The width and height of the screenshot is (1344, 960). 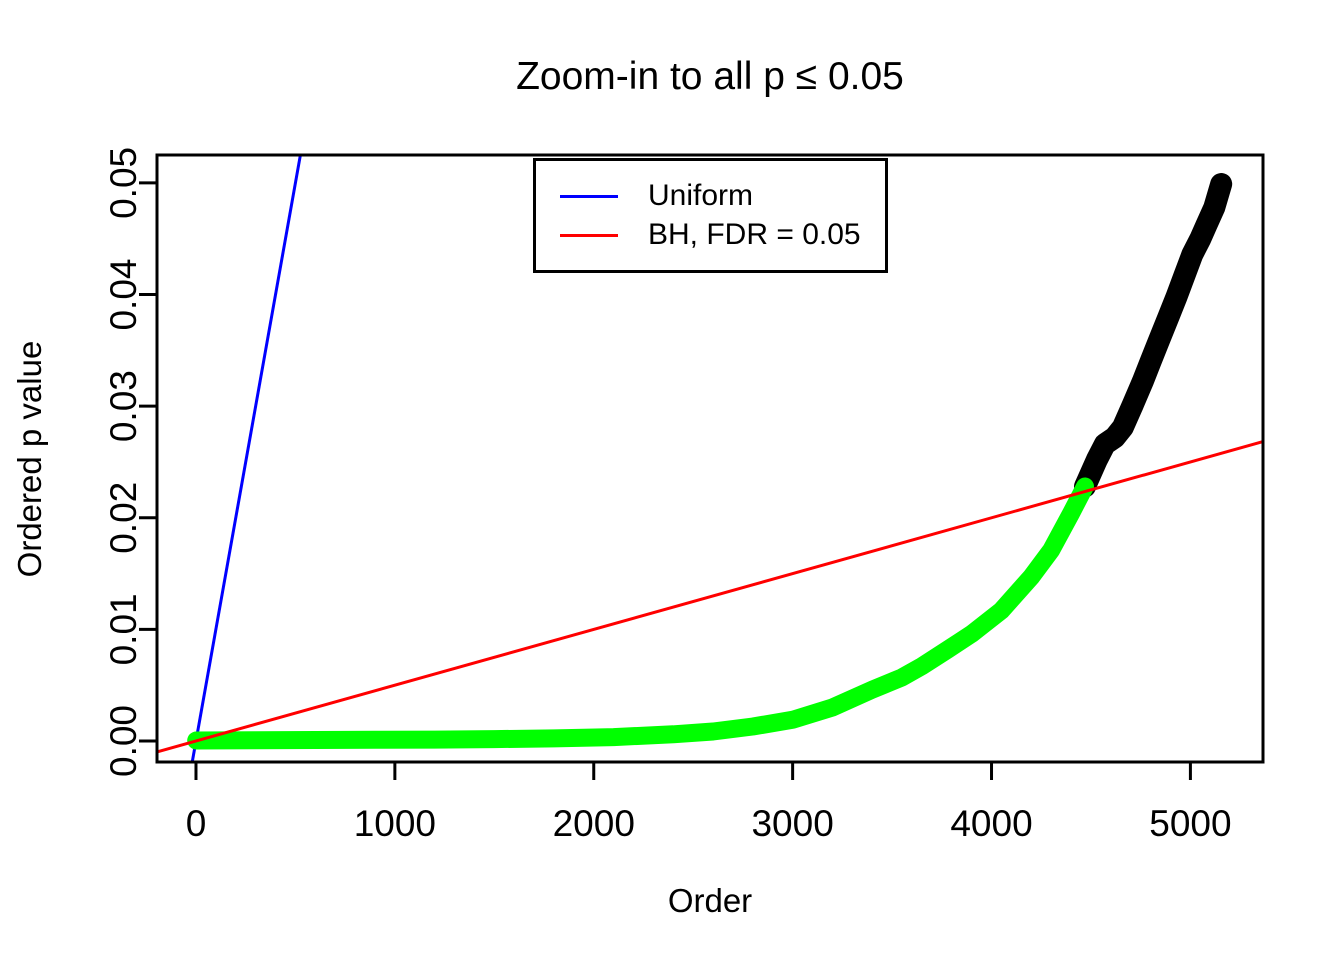 I want to click on y-tick-label-0.05: 0.05, so click(x=123, y=183).